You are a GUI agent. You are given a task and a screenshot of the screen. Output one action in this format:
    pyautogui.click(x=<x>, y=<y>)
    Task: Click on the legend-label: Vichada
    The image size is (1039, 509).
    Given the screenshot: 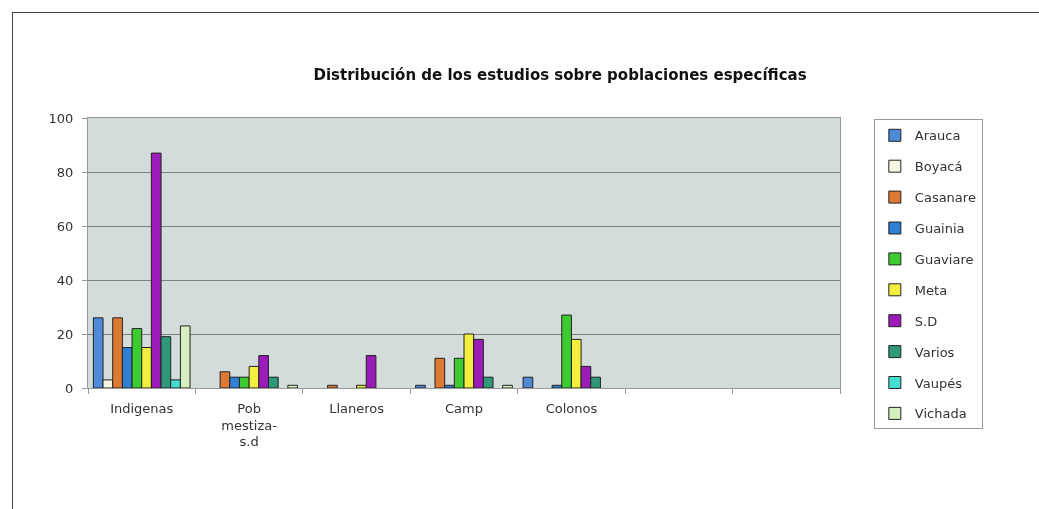 What is the action you would take?
    pyautogui.click(x=940, y=414)
    